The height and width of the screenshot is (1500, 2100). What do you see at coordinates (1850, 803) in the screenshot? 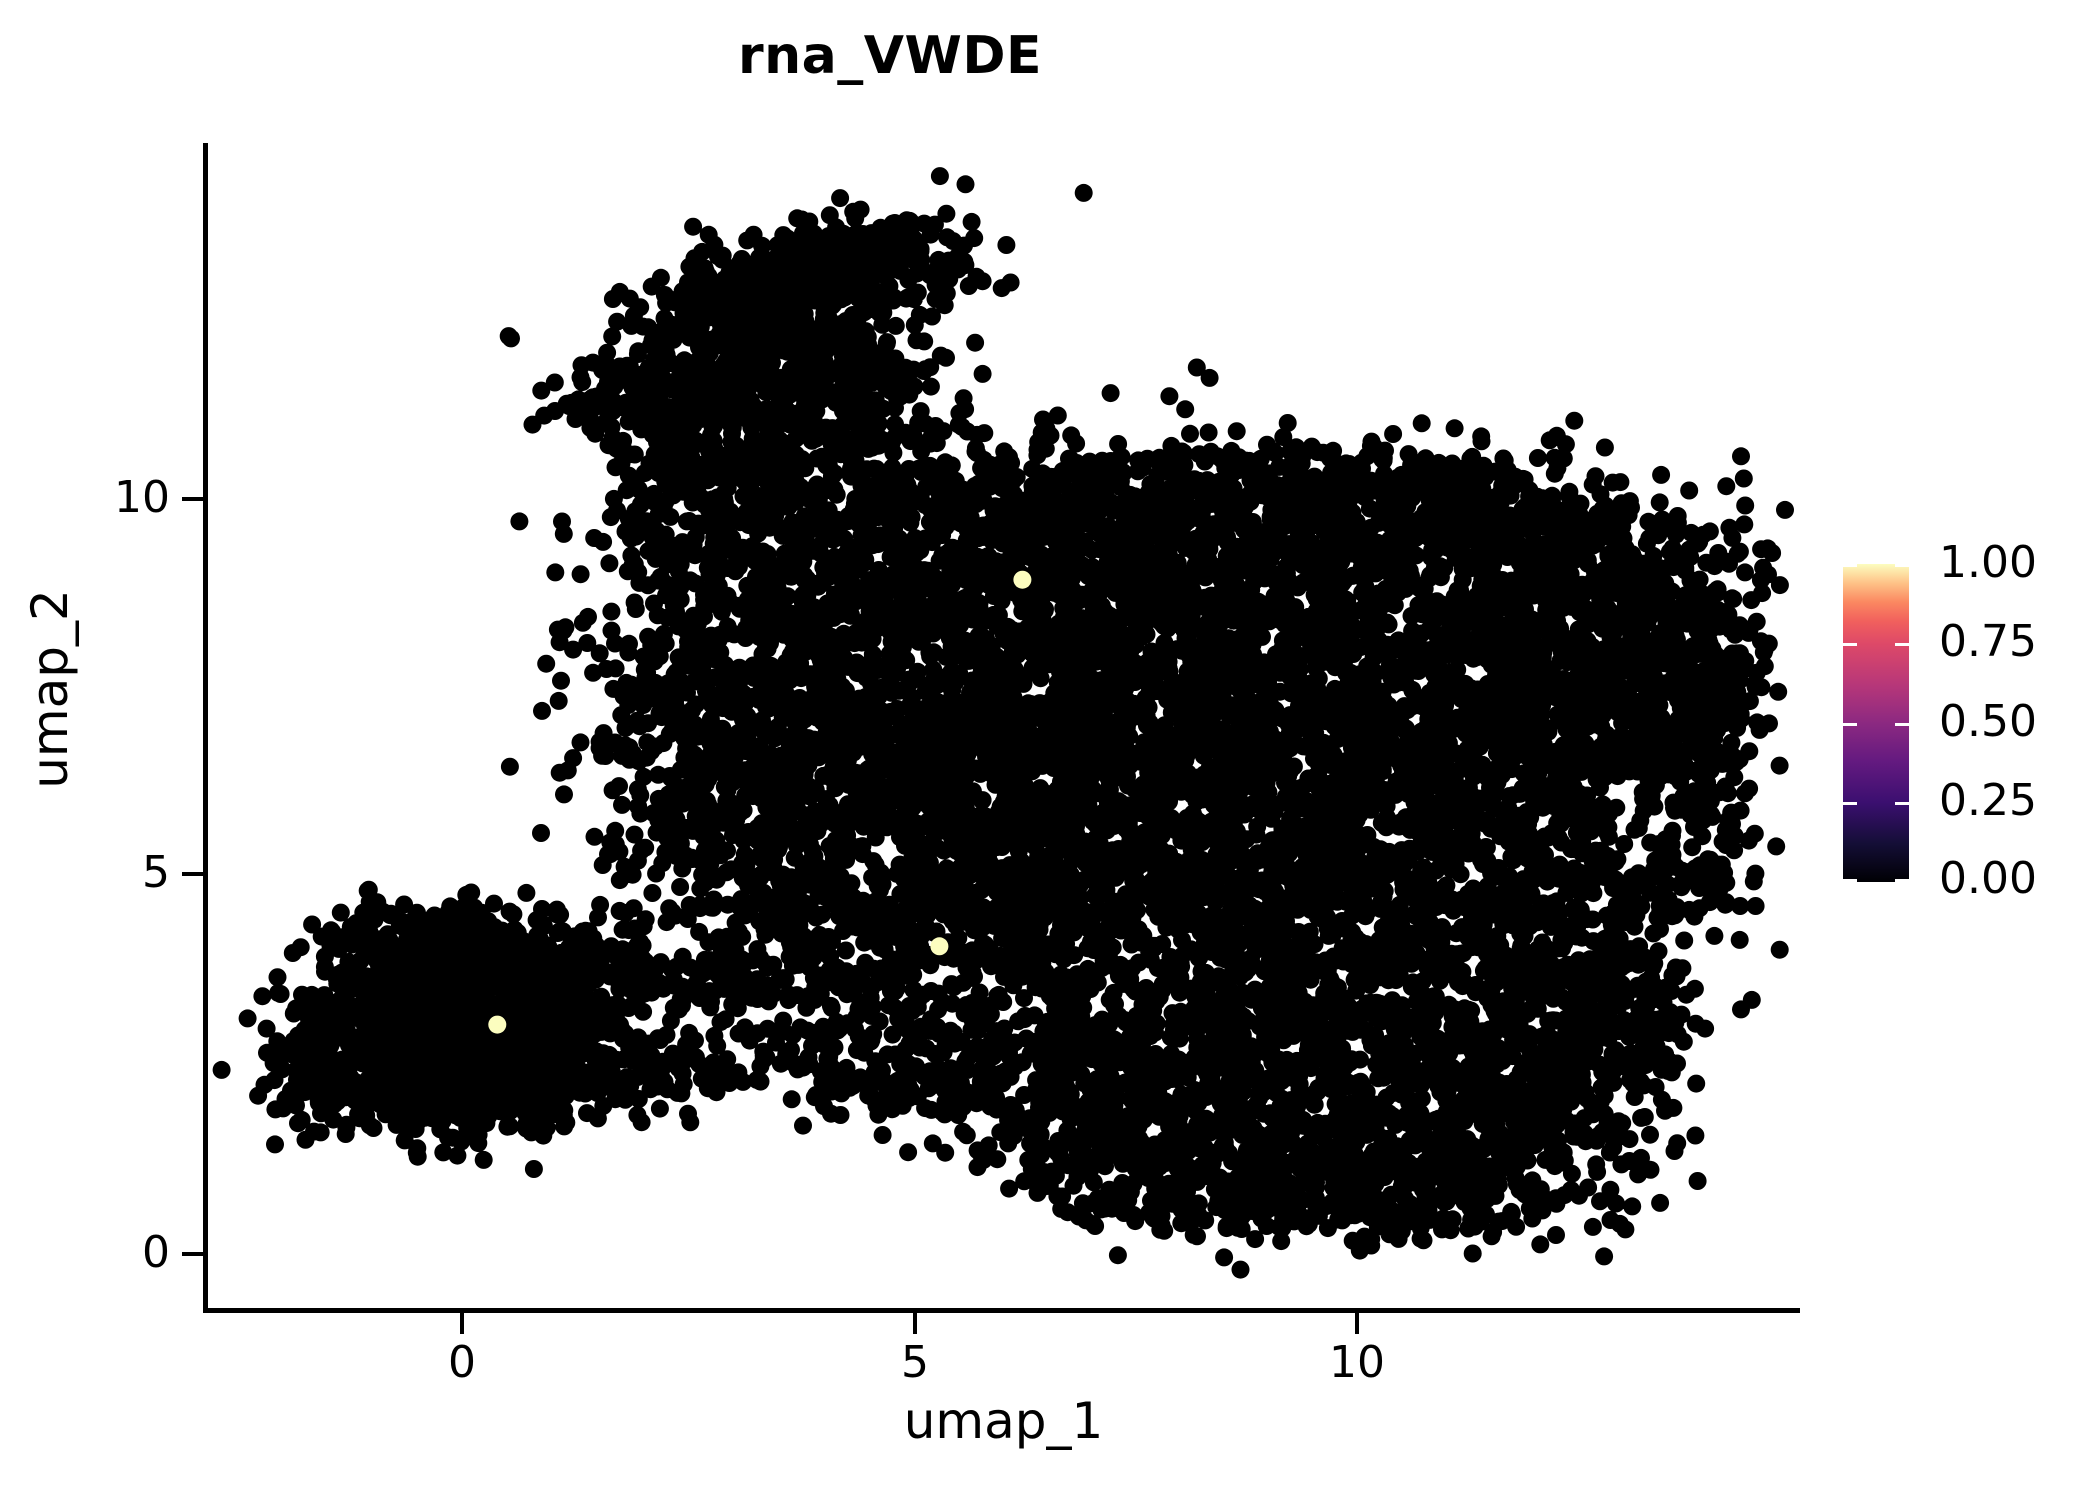
I see `colorbar-tick-0-25-left` at bounding box center [1850, 803].